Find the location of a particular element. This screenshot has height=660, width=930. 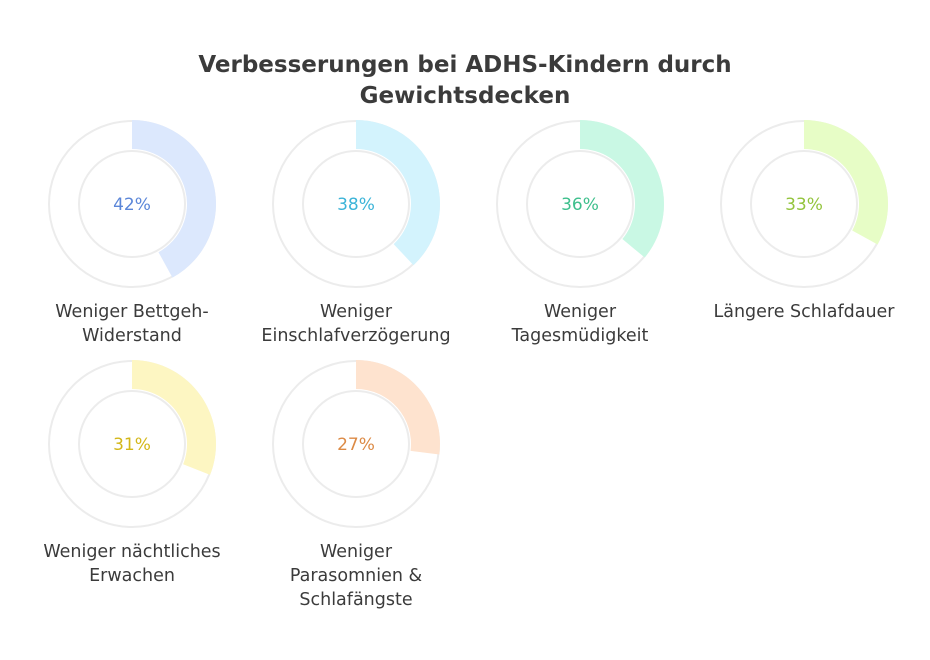

donut-card: 33% Längere Schlafdauer is located at coordinates (804, 244).